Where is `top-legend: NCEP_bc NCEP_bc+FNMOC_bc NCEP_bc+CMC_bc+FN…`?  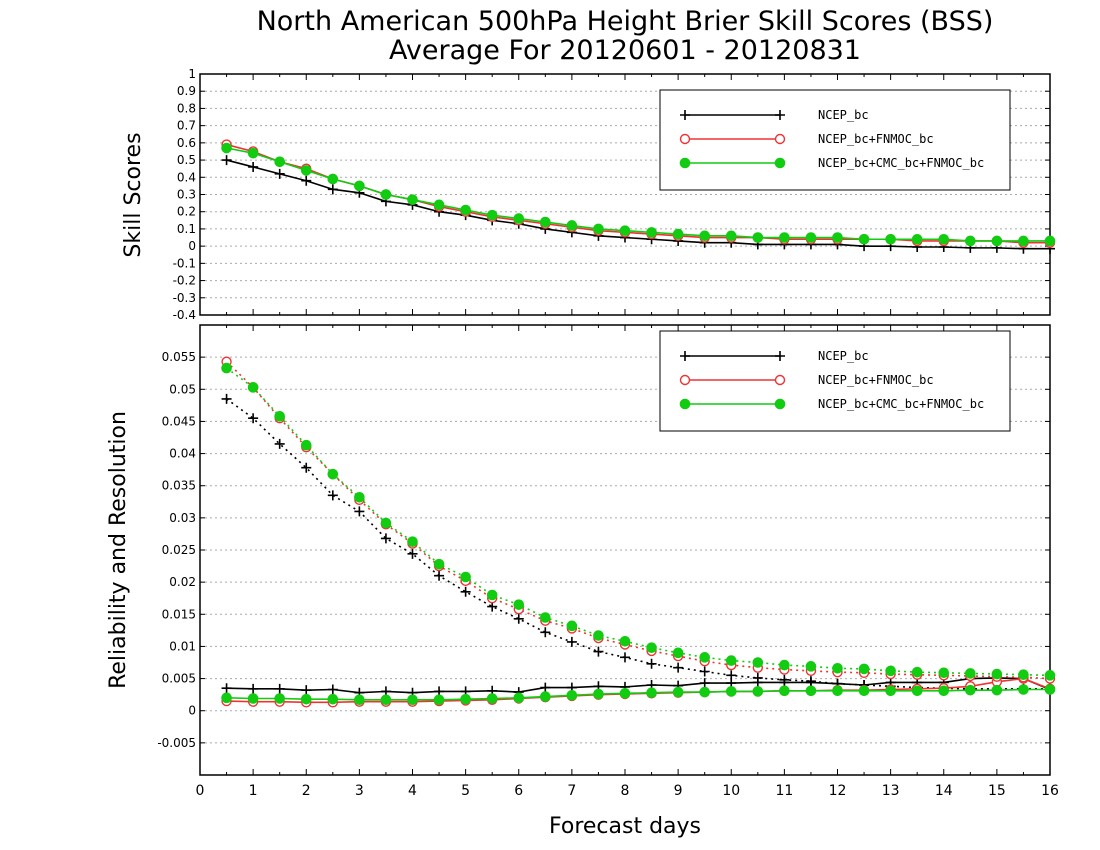
top-legend: NCEP_bc NCEP_bc+FNMOC_bc NCEP_bc+CMC_bc+FN… is located at coordinates (835, 140).